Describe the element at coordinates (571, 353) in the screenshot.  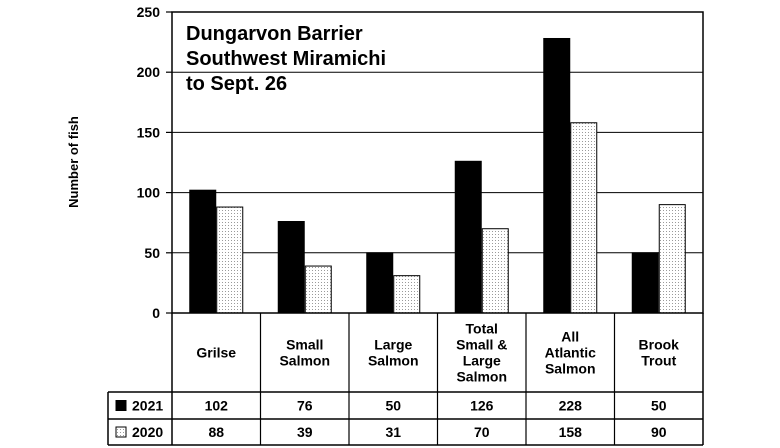
I see `category-label: Atlantic` at that location.